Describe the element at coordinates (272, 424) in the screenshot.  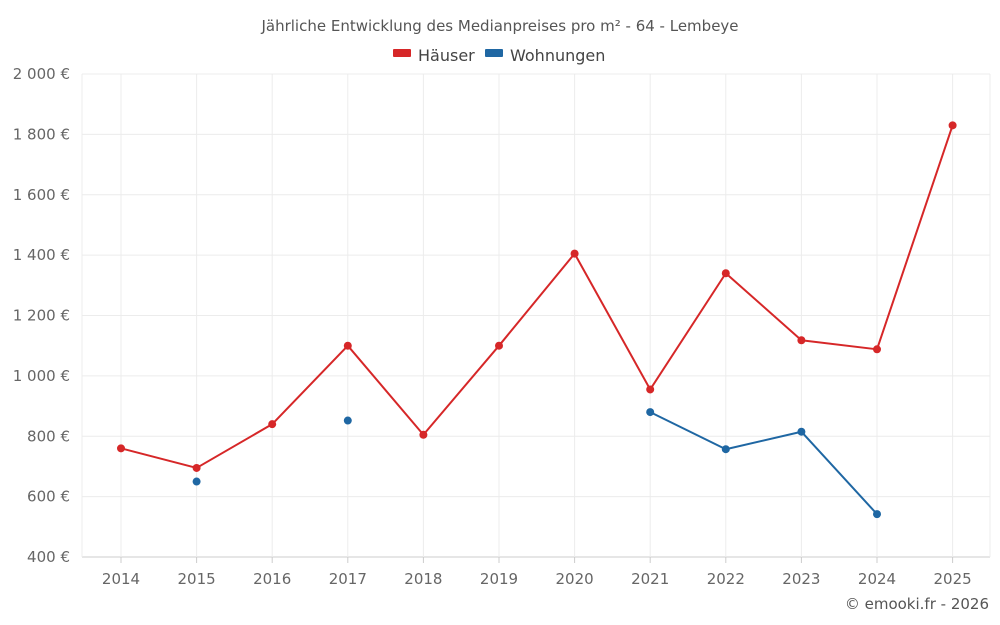
I see `data-point-haeuser-2016` at that location.